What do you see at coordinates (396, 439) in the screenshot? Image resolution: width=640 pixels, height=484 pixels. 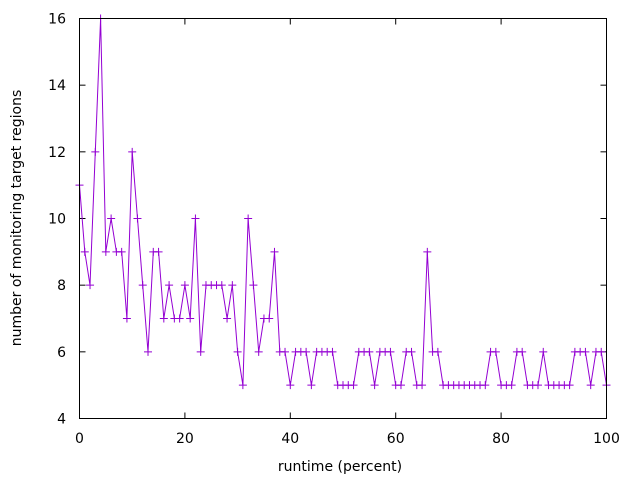 I see `x-tick-label: 60` at bounding box center [396, 439].